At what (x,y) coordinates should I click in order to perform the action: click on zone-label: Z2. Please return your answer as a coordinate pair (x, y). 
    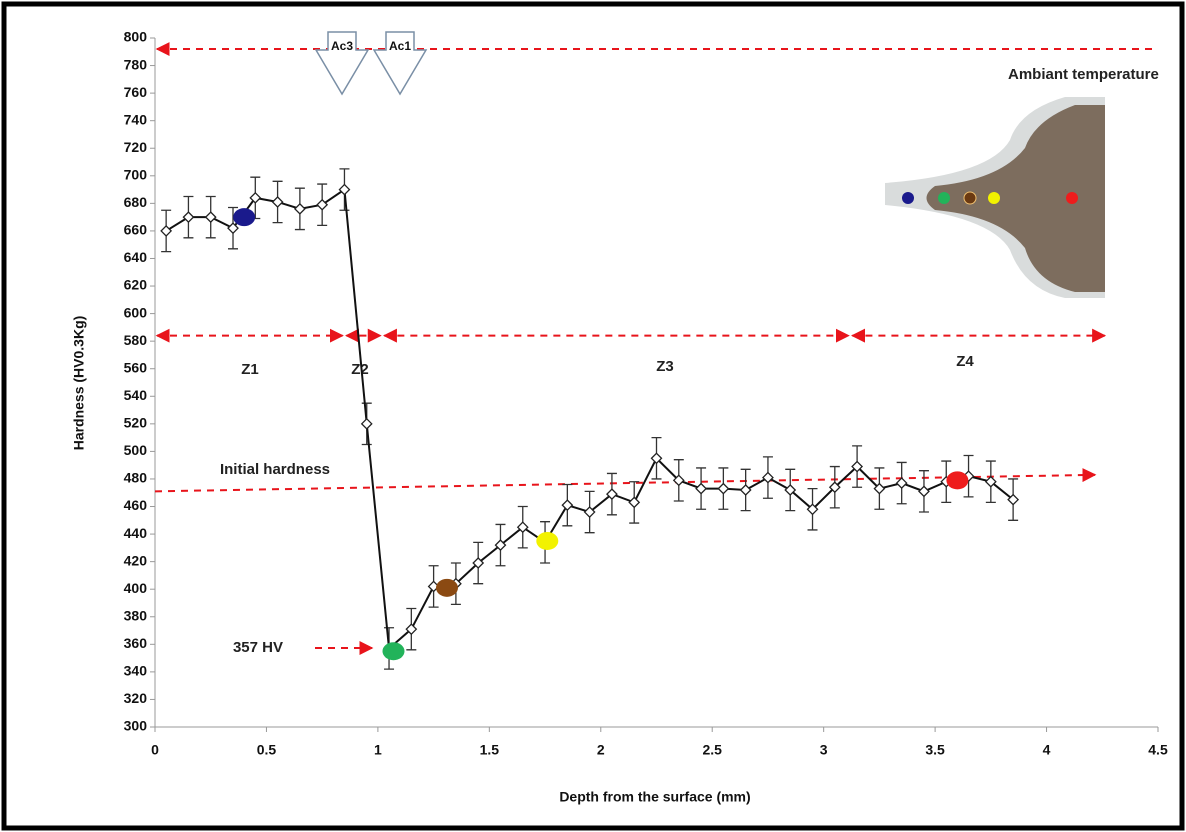
    Looking at the image, I should click on (360, 369).